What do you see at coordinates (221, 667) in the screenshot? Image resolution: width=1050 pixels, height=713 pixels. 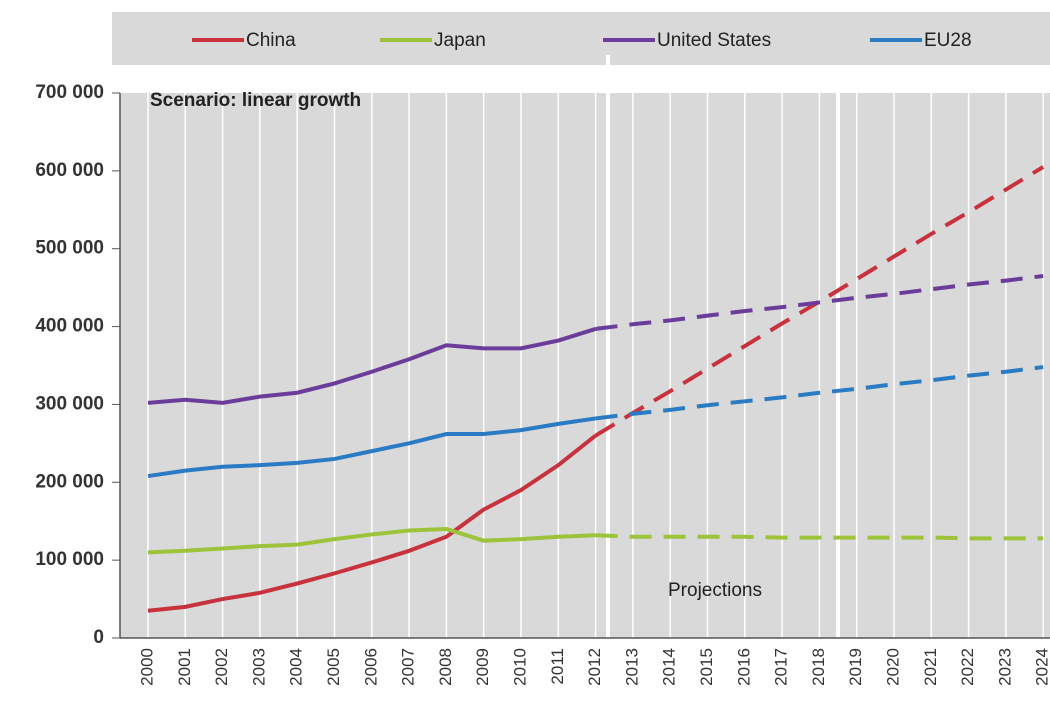 I see `x-tick-label: 2002` at bounding box center [221, 667].